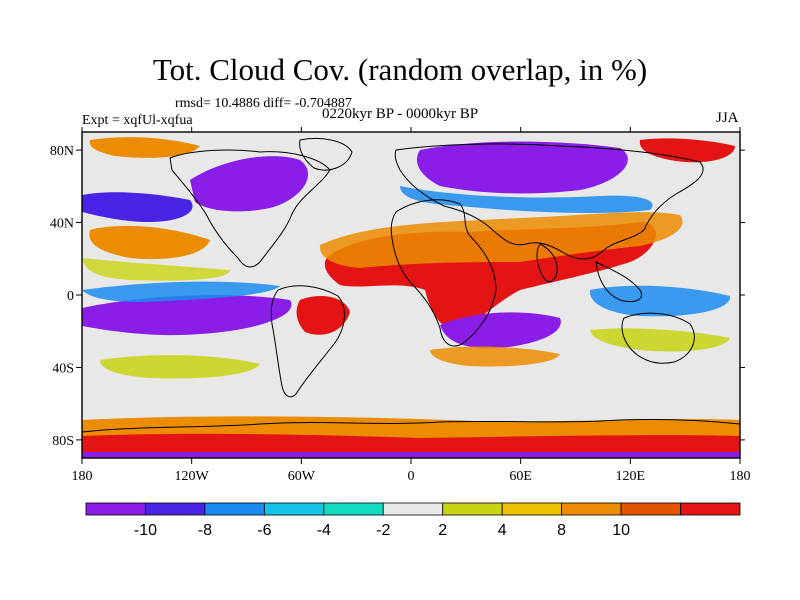  What do you see at coordinates (621, 530) in the screenshot?
I see `colorbar-label: 10` at bounding box center [621, 530].